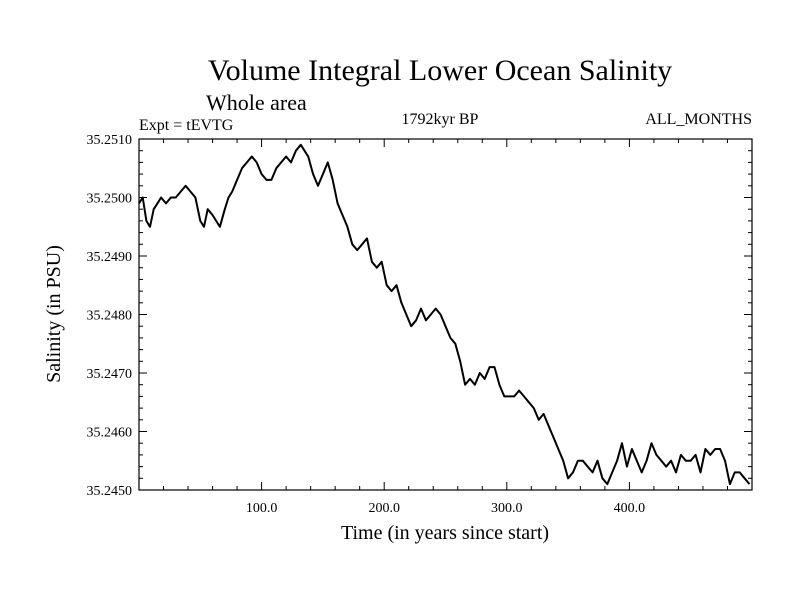 Image resolution: width=800 pixels, height=600 pixels. What do you see at coordinates (384, 508) in the screenshot?
I see `x-tick-label: 200.0` at bounding box center [384, 508].